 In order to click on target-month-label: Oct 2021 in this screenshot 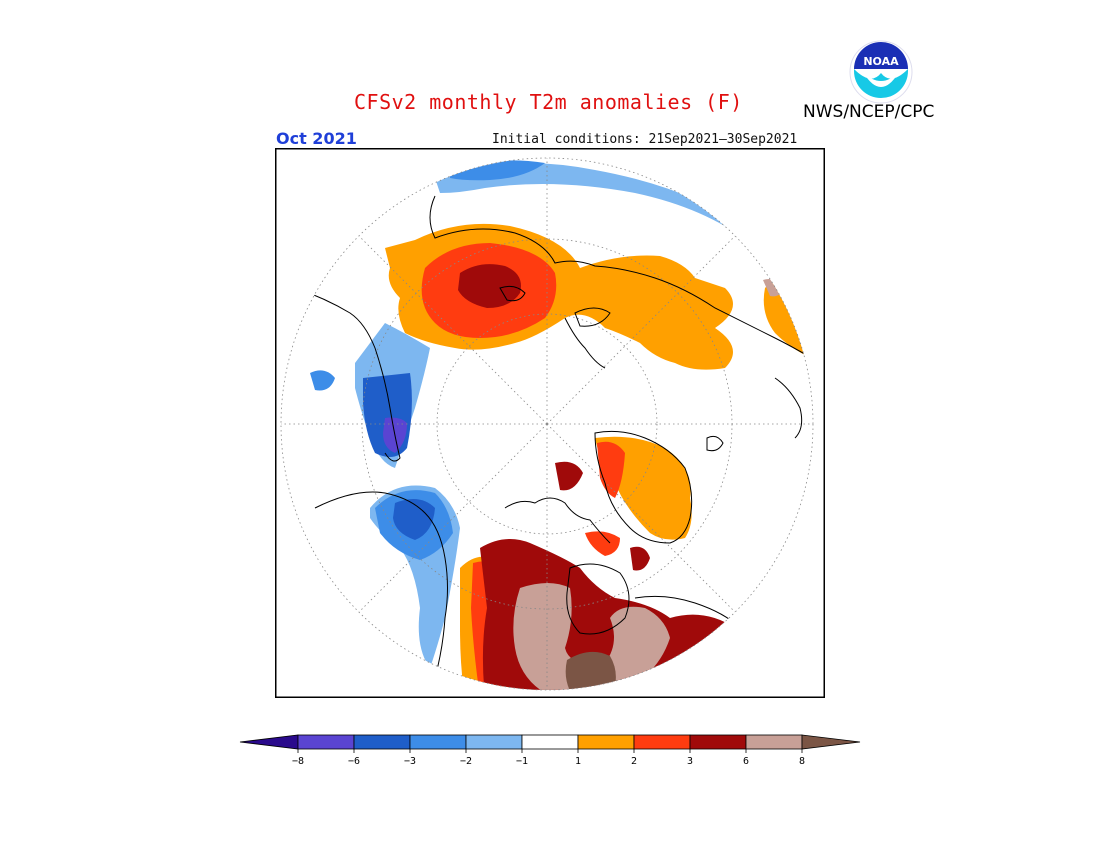, I will do `click(316, 138)`.